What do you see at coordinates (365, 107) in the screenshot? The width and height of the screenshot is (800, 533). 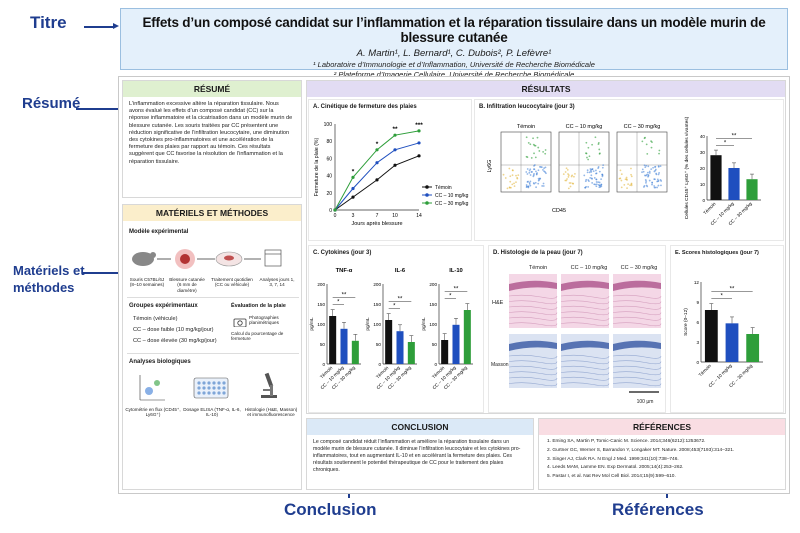 I see `panel-a-title: A. Cinétique de fermeture des plaies` at bounding box center [365, 107].